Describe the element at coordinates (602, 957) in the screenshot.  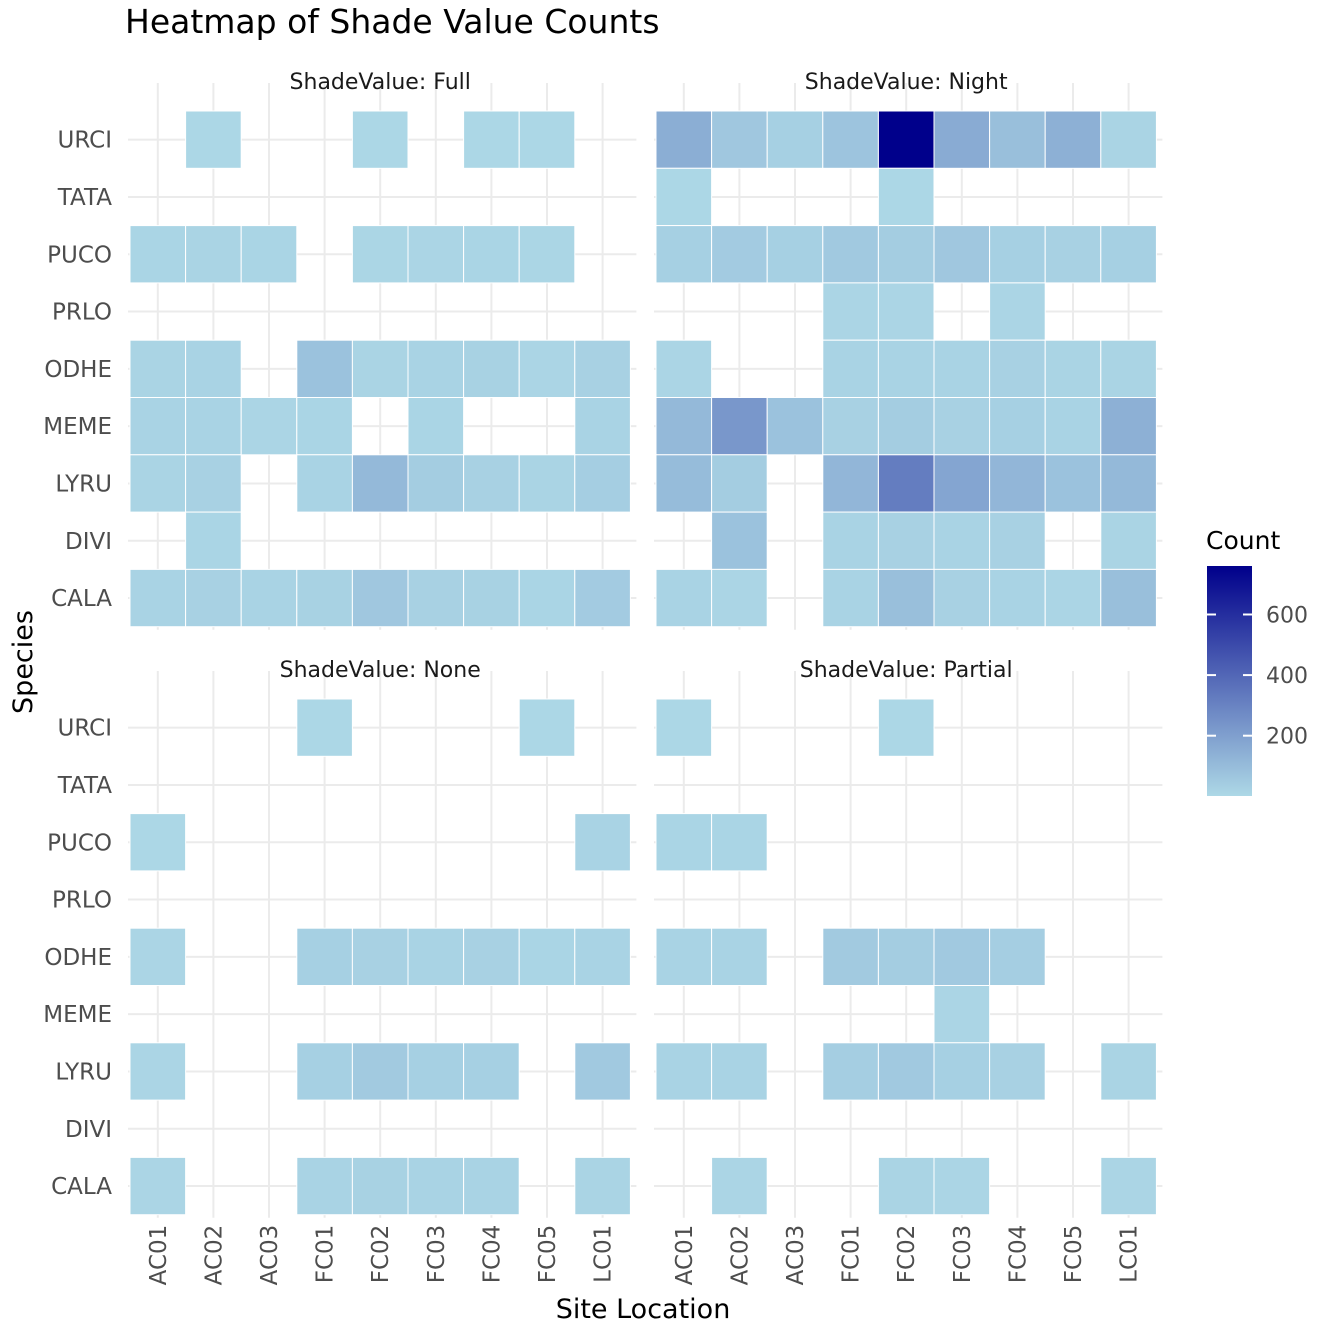
I see `heatmap-cell: ODHE / LC01: 20` at that location.